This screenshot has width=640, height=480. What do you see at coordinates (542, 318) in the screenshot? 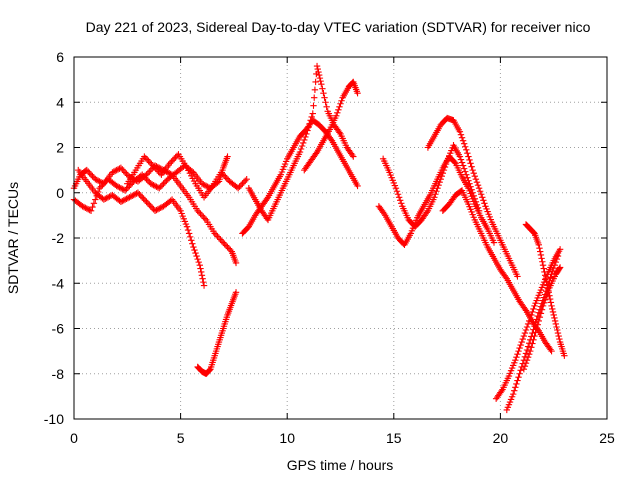
I see `series-track-p` at bounding box center [542, 318].